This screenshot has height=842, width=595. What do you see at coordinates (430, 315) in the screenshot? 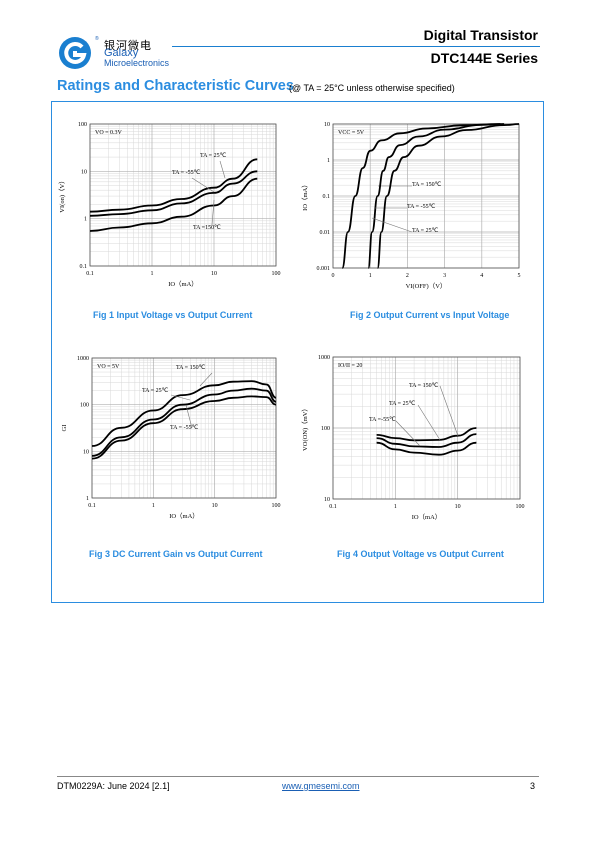
I see `fig2-caption: Fig 2 Output Current vs Input Voltage` at bounding box center [430, 315].